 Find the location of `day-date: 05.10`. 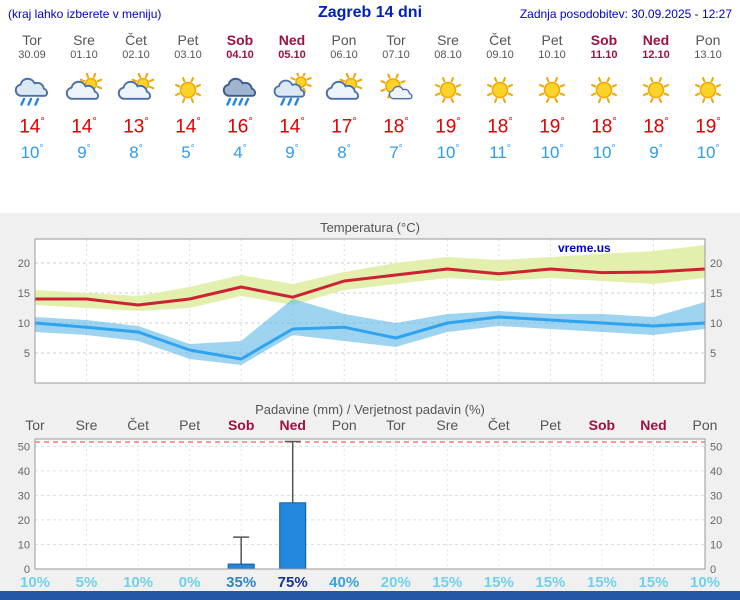

day-date: 05.10 is located at coordinates (292, 55).